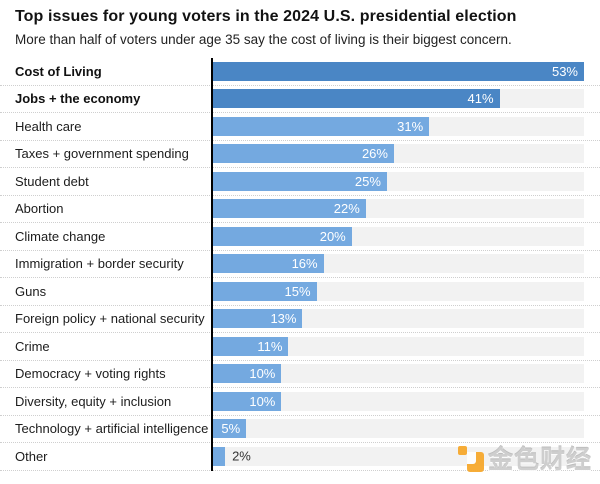 This screenshot has width=600, height=484. I want to click on bar-area: 5%, so click(397, 429).